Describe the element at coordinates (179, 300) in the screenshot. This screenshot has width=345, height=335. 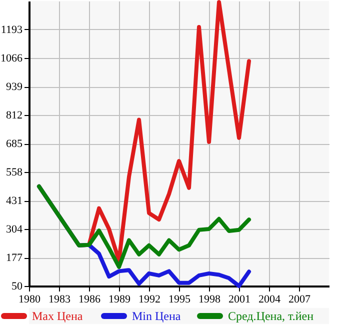
I see `x-tick-label: 1995` at that location.